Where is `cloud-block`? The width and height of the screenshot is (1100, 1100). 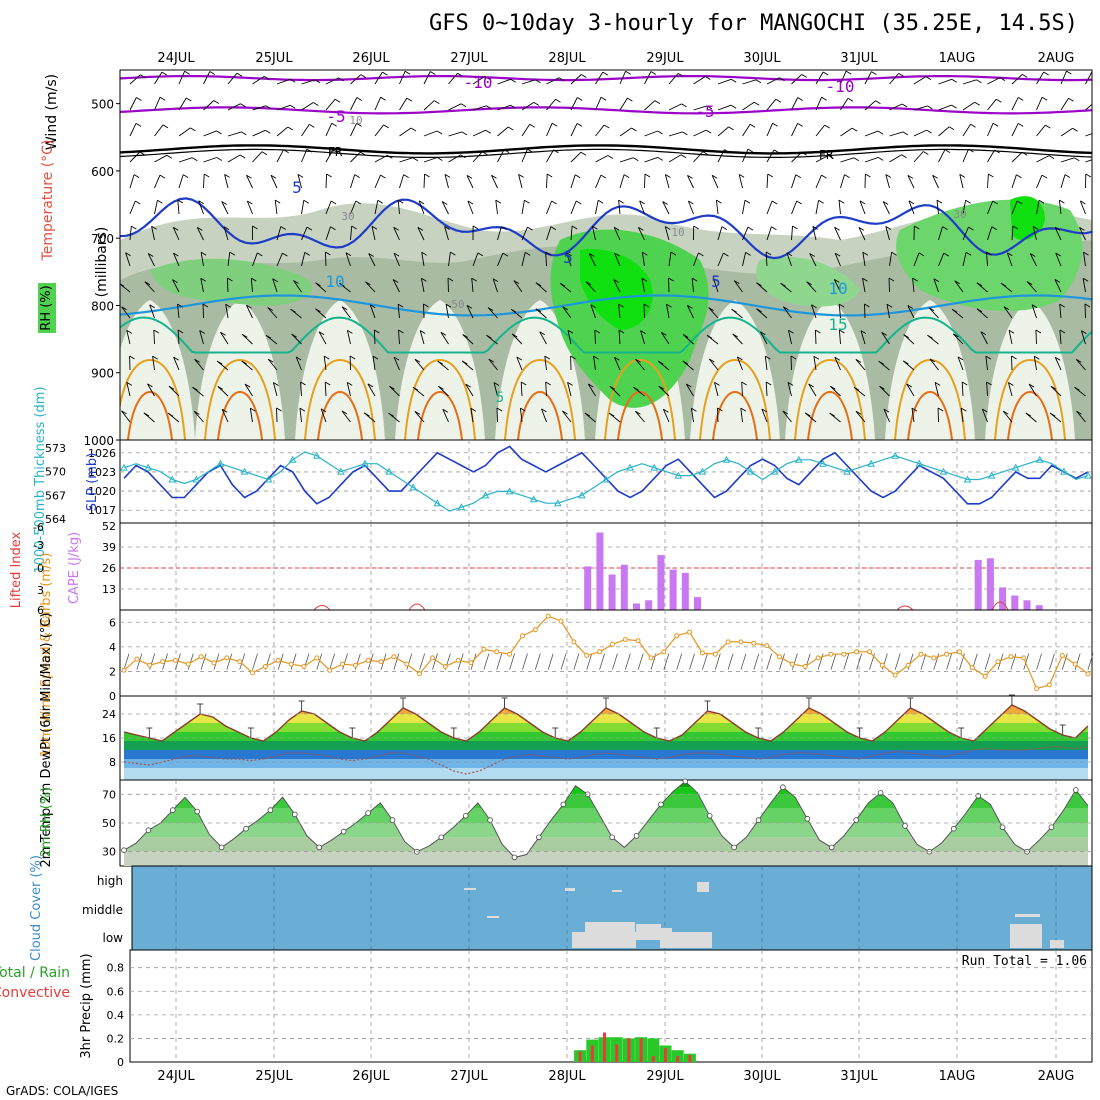
cloud-block is located at coordinates (617, 891).